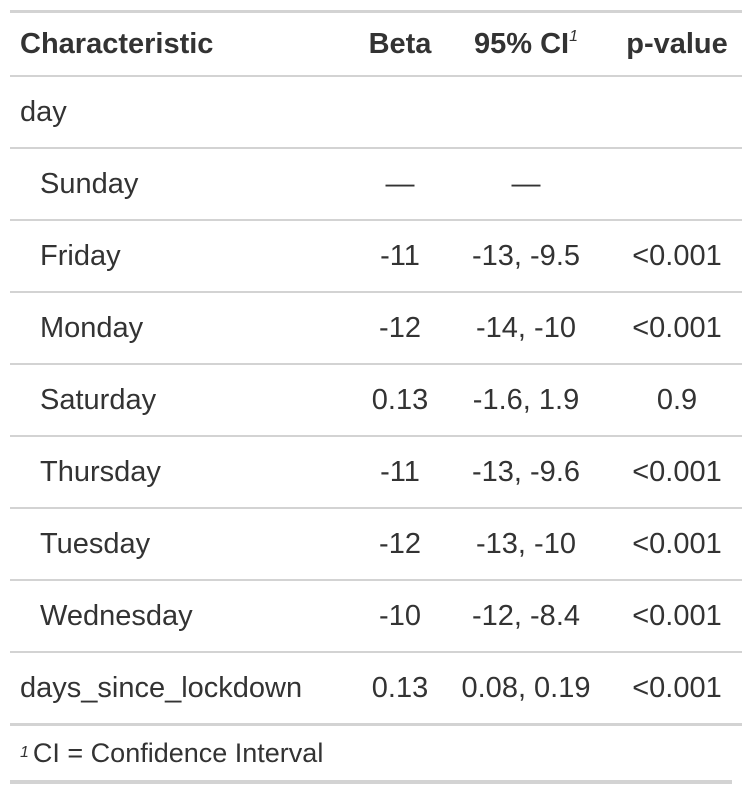 This screenshot has width=742, height=798. I want to click on row-label: Thursday, so click(185, 472).